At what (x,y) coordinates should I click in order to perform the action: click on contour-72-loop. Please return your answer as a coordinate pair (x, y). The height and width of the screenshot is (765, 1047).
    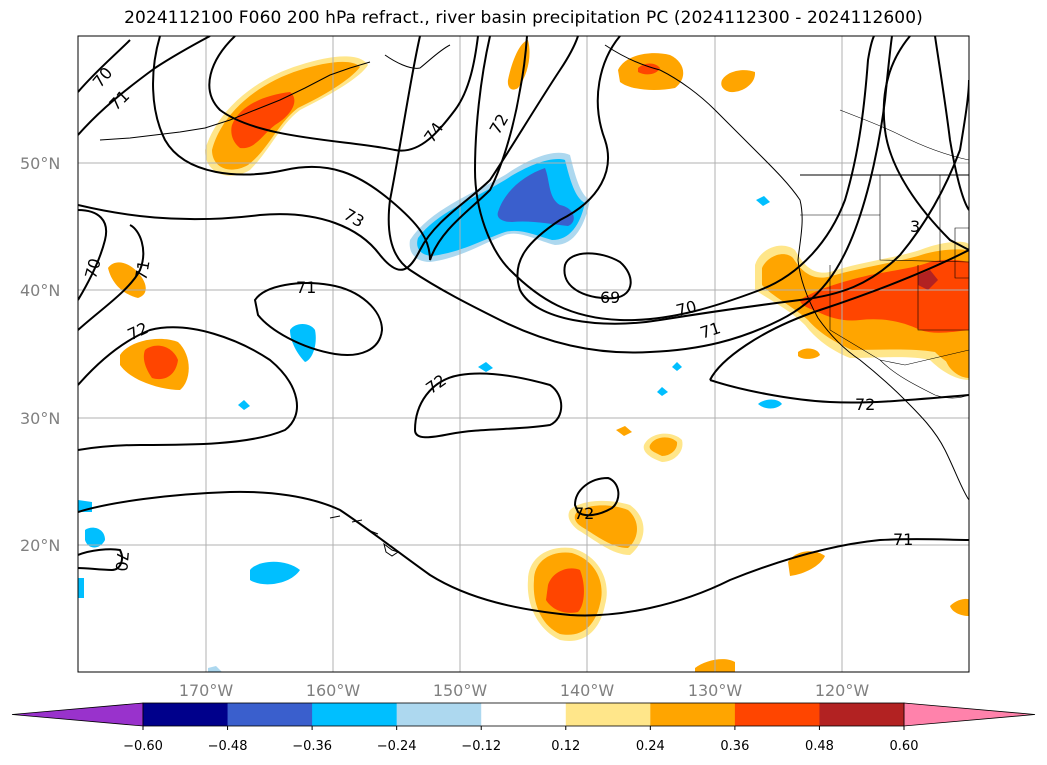
    Looking at the image, I should click on (488, 405).